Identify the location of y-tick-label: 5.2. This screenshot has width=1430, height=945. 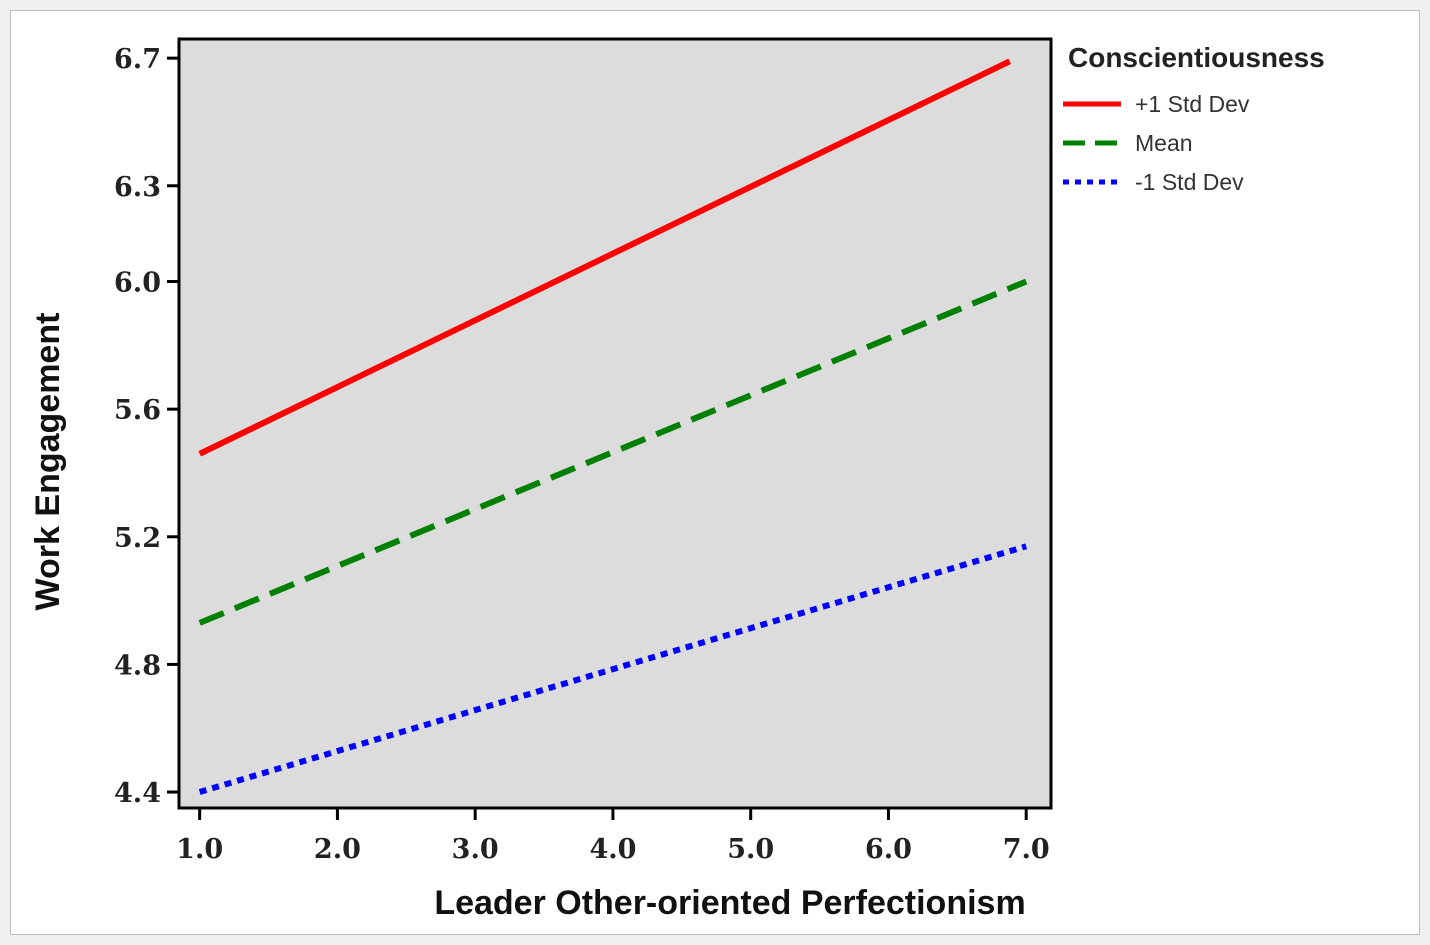
(137, 538).